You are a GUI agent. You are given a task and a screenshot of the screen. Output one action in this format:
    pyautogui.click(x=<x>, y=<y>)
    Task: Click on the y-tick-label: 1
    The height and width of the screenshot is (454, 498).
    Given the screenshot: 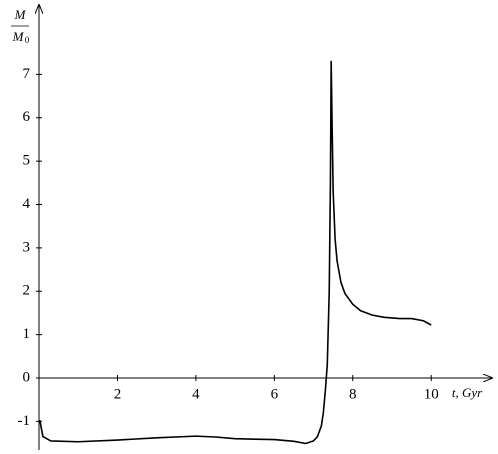 What is the action you would take?
    pyautogui.click(x=27, y=334)
    